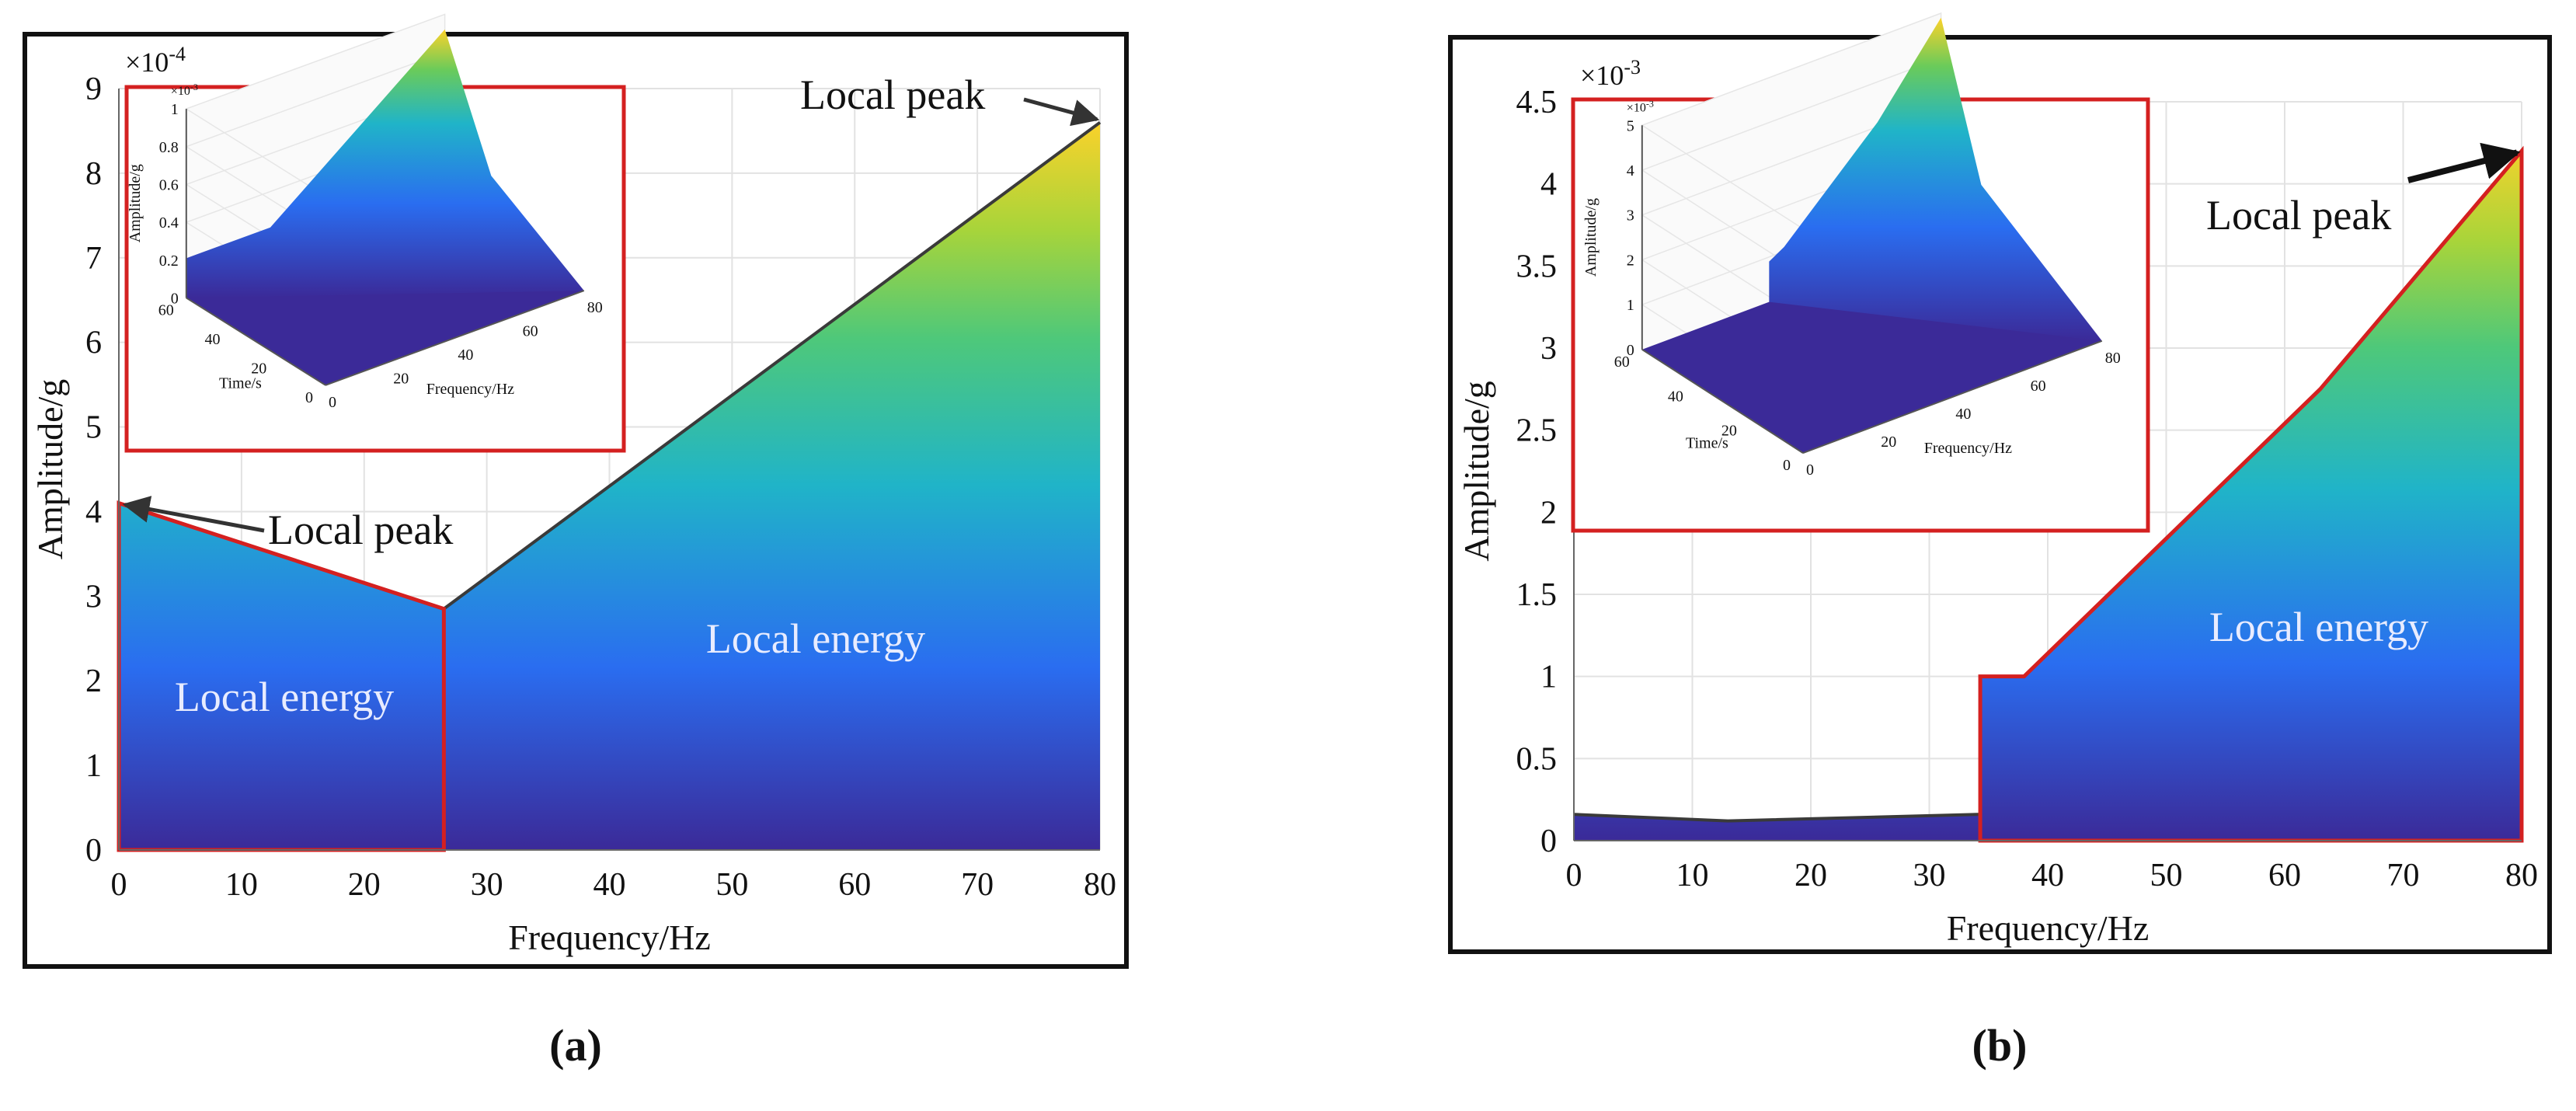 The image size is (2576, 1111). What do you see at coordinates (575, 1045) in the screenshot?
I see `panel-a-label: (a)` at bounding box center [575, 1045].